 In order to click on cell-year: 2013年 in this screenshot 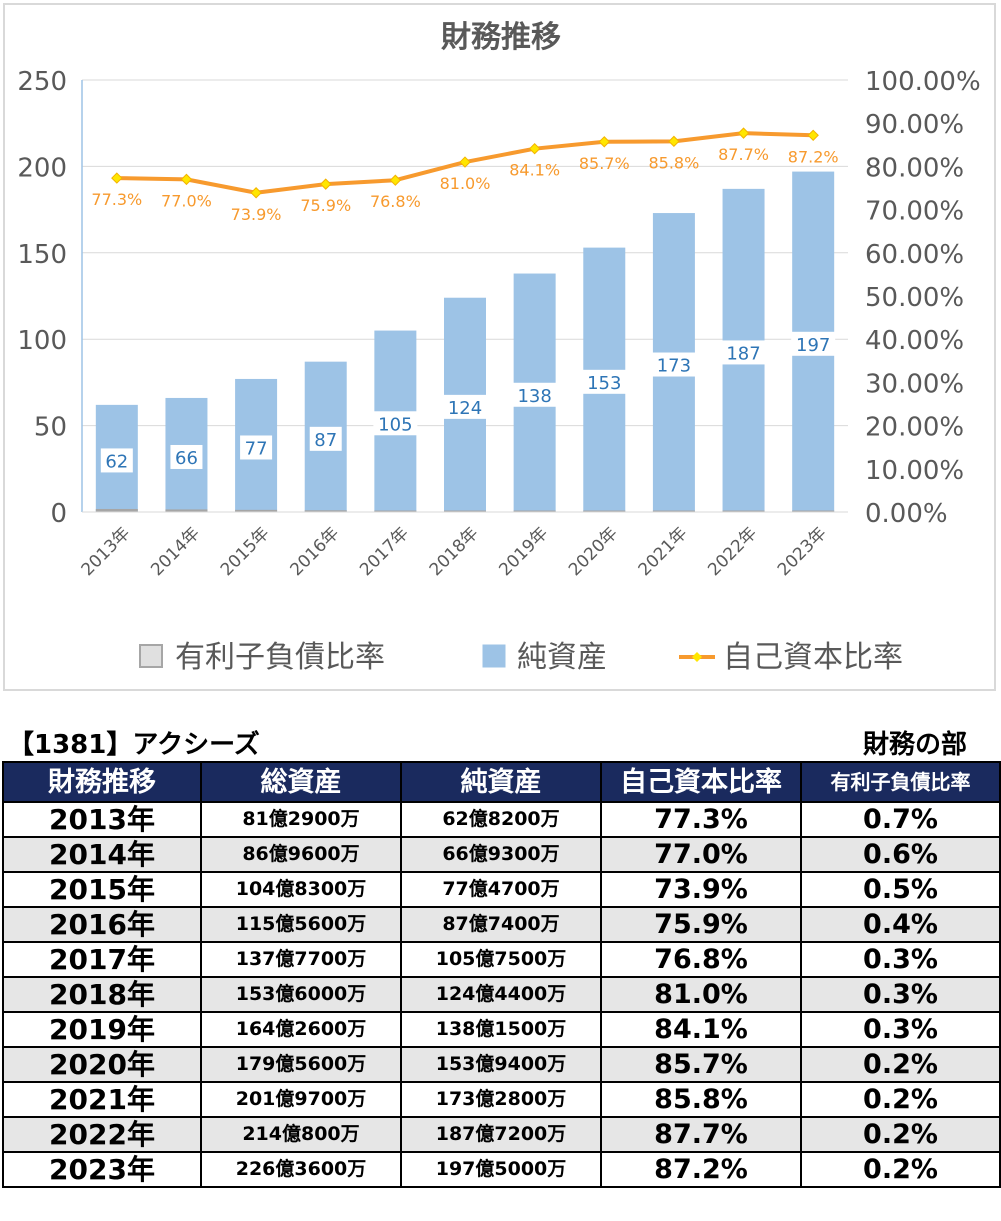, I will do `click(102, 819)`.